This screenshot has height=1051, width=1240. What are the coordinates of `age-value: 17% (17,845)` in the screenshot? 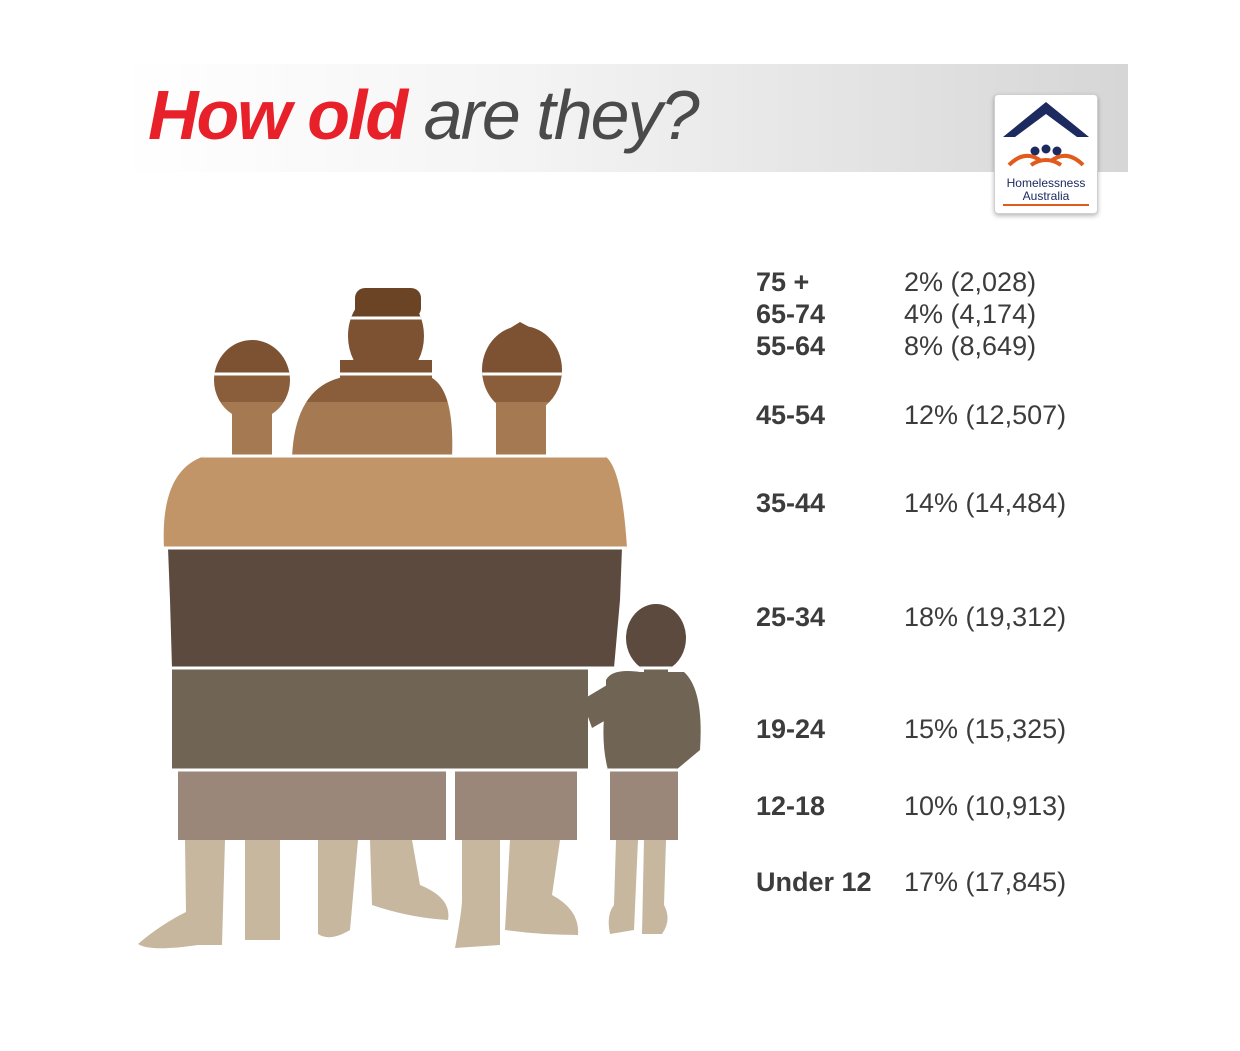 It's located at (985, 882).